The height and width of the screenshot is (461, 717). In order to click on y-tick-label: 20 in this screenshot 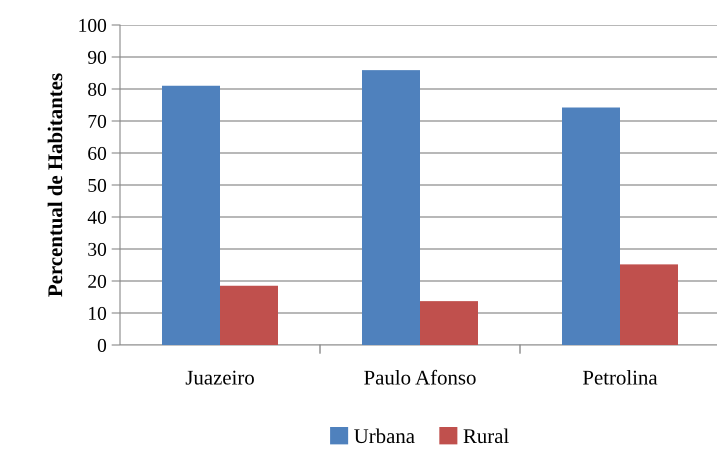, I will do `click(97, 281)`.